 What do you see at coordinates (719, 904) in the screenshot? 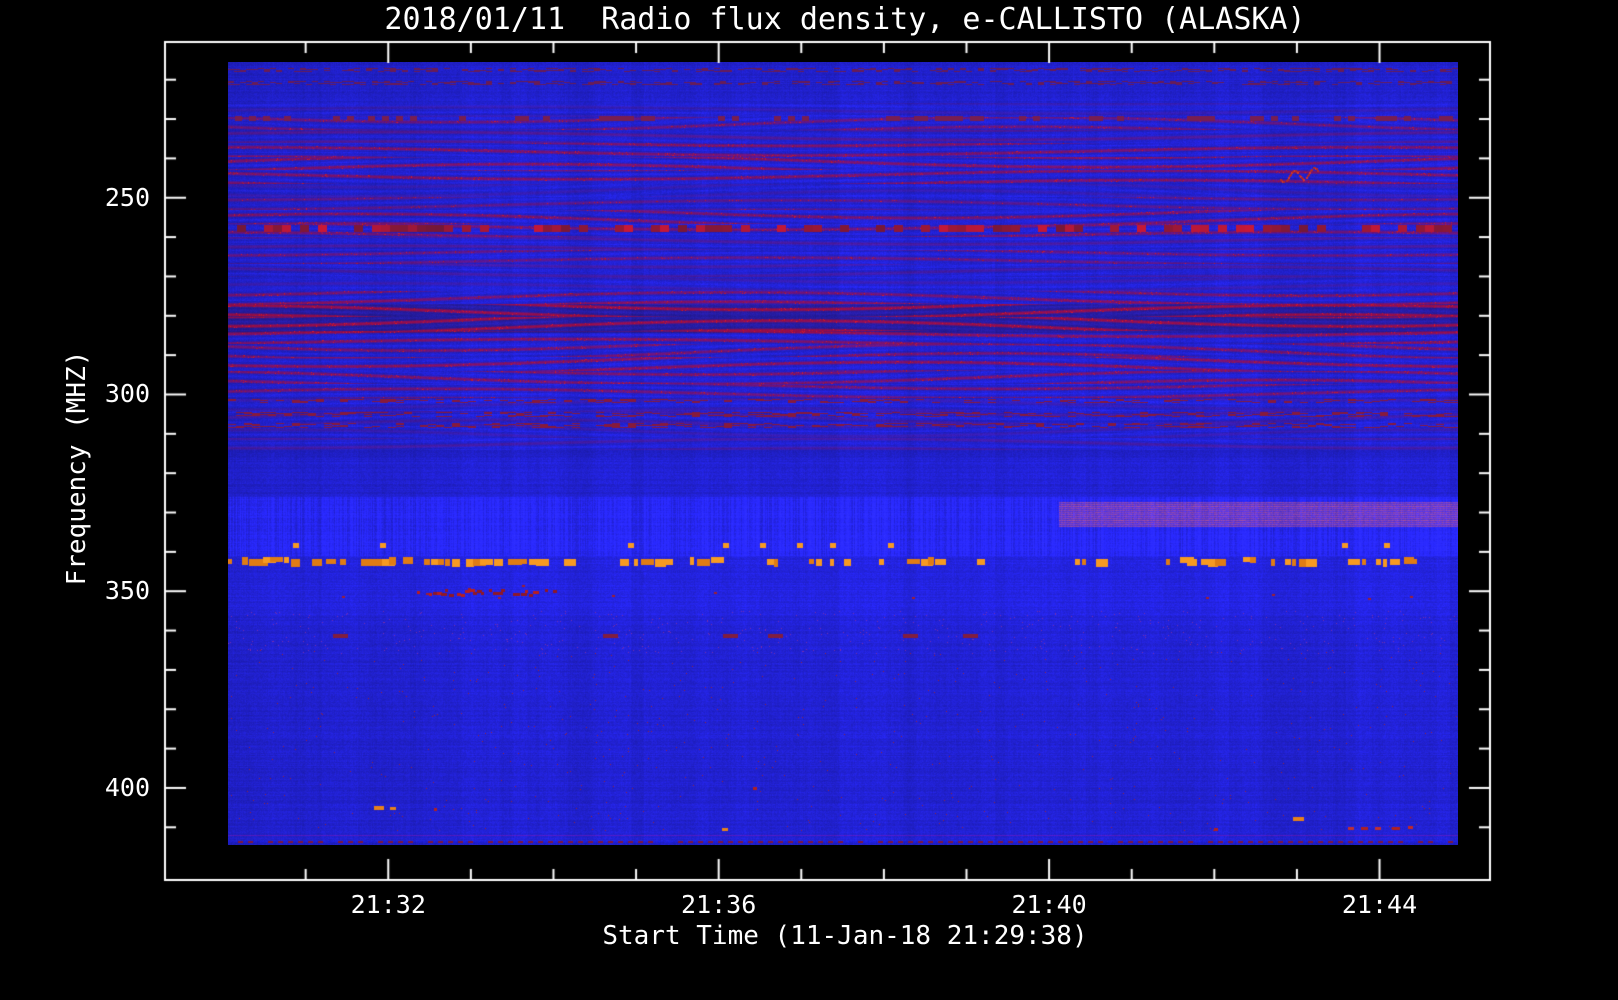
I see `x-tick-label: 21:36` at bounding box center [719, 904].